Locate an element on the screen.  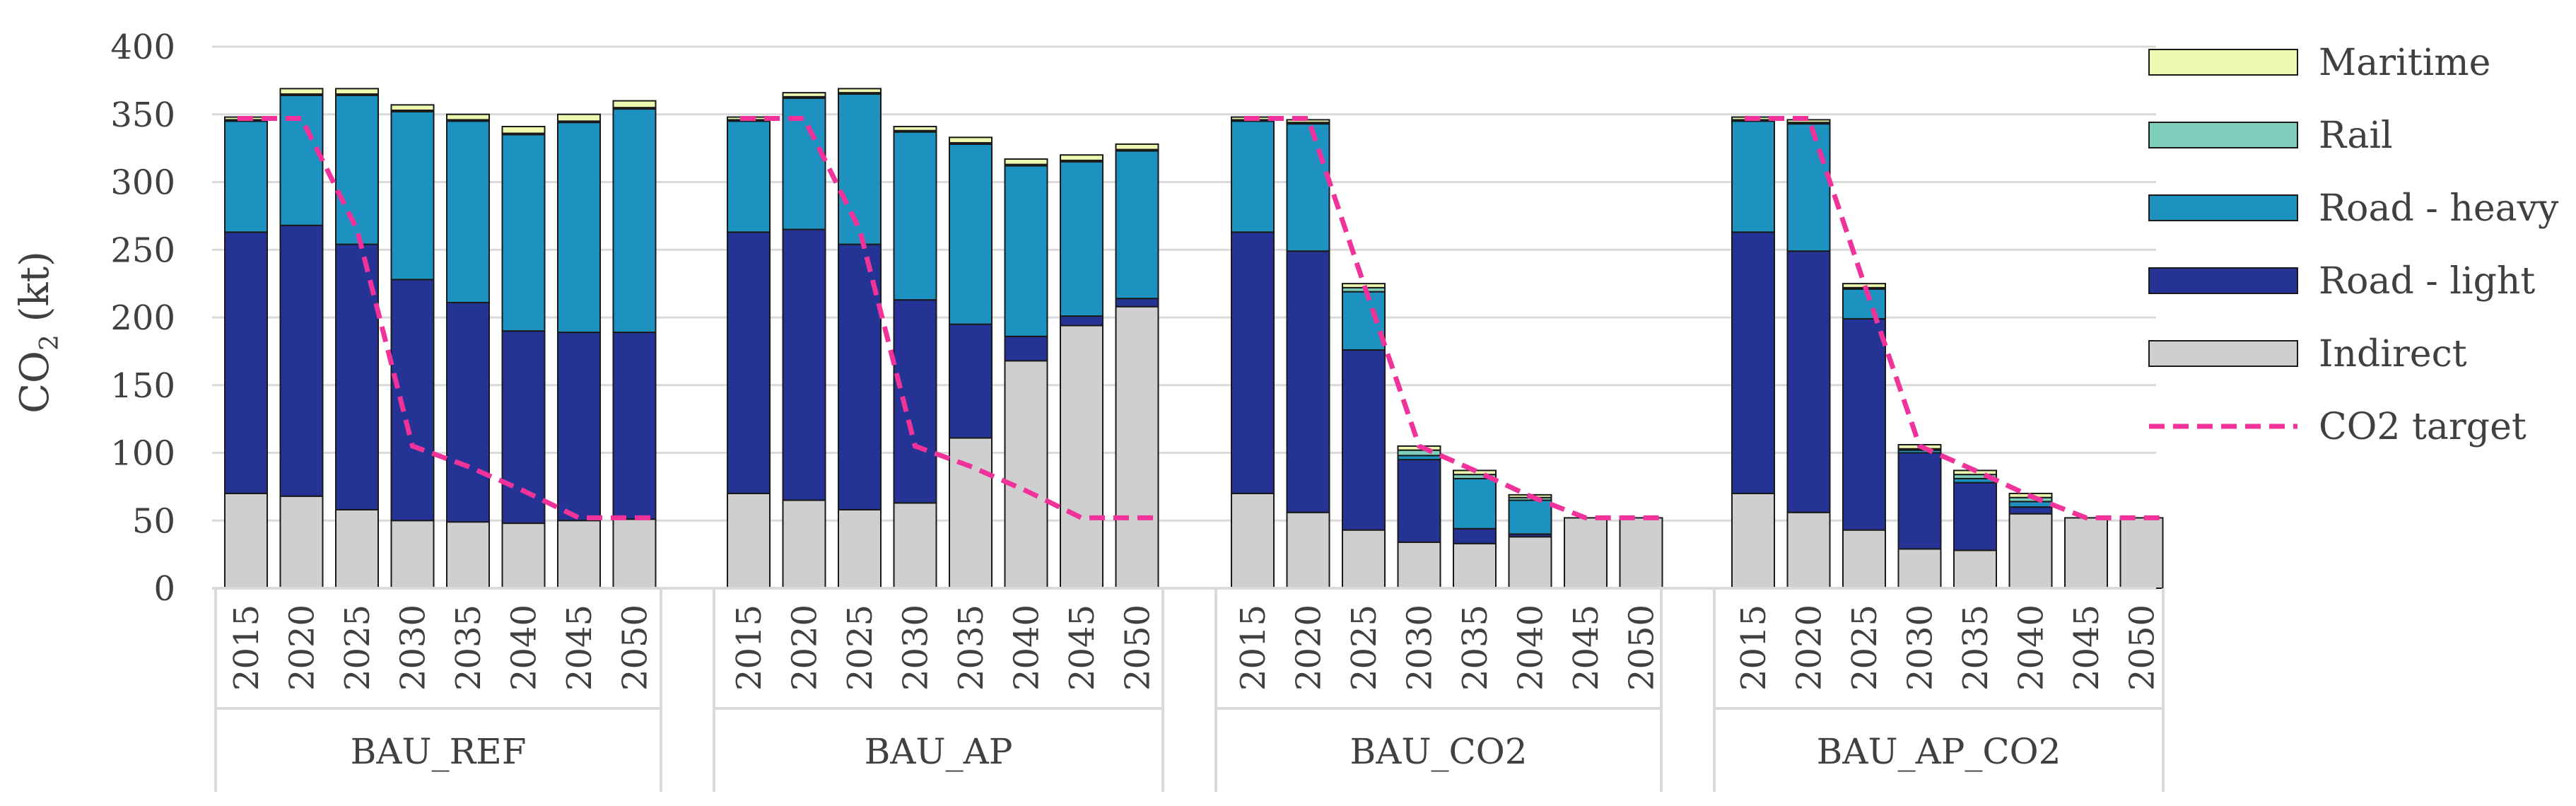
x-tick-label: 2015 is located at coordinates (1754, 647).